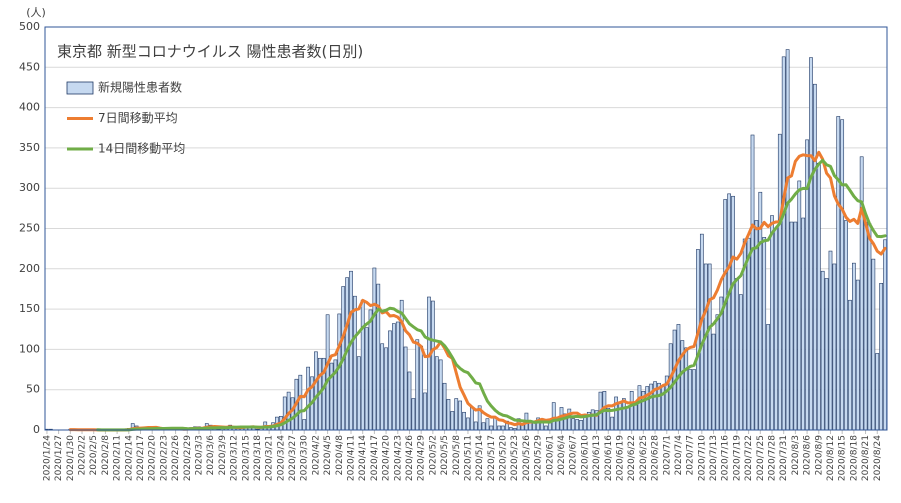 This screenshot has height=503, width=901. I want to click on x-tick-label: 2020/3/12, so click(235, 458).